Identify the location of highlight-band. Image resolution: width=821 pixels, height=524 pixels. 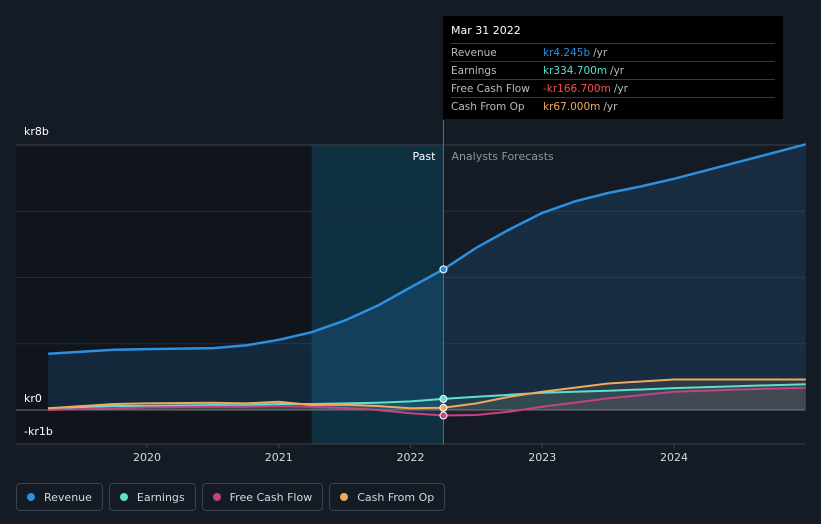
(377, 294).